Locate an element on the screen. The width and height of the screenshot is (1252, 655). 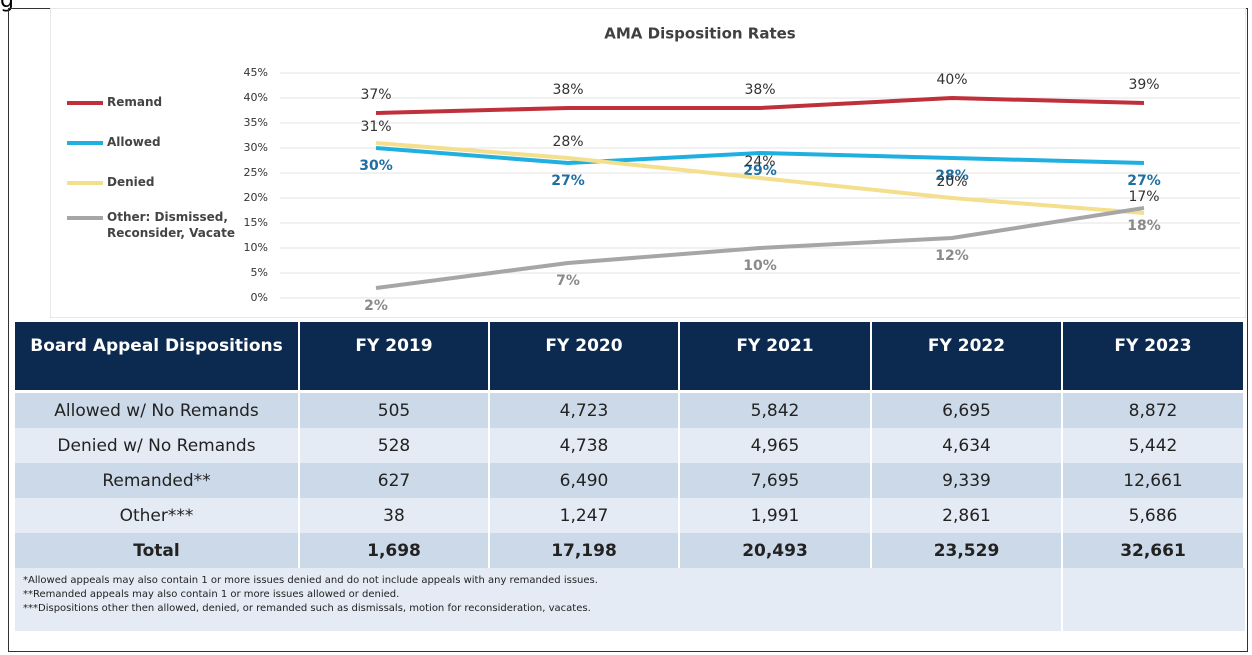
table-cell: 38 is located at coordinates (395, 515).